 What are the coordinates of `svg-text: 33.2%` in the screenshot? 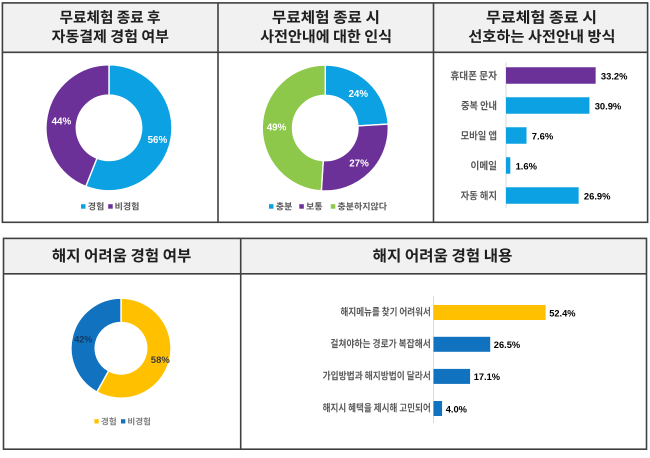 It's located at (614, 76).